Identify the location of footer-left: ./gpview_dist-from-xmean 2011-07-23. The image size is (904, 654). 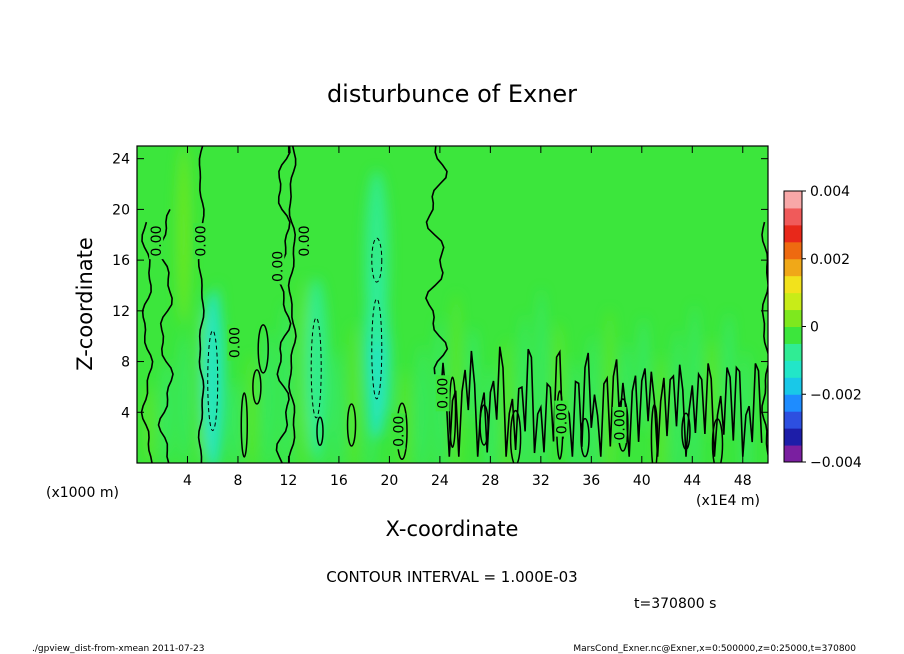
(118, 649).